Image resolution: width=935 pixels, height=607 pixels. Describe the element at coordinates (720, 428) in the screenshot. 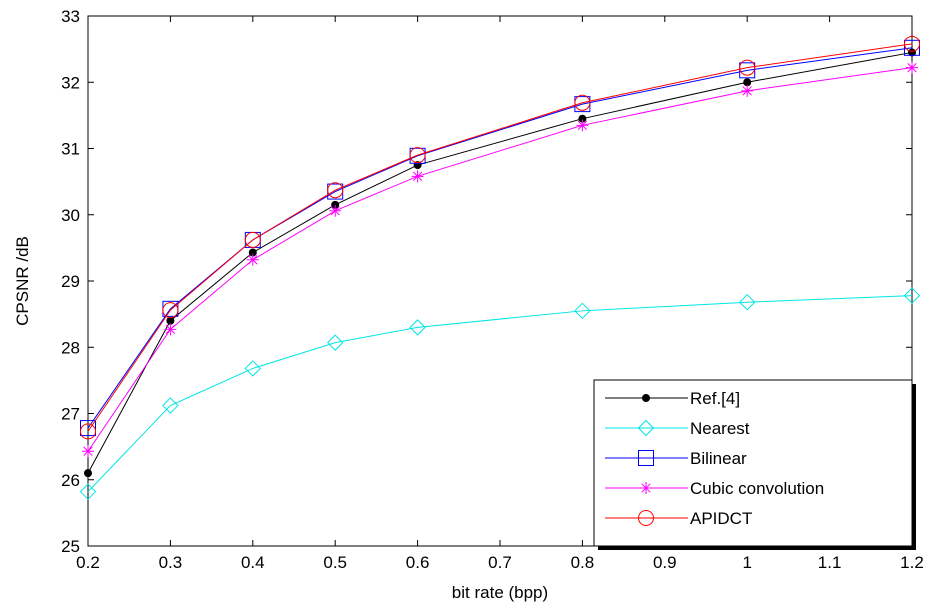

I see `legend-label-nearest: Nearest` at that location.